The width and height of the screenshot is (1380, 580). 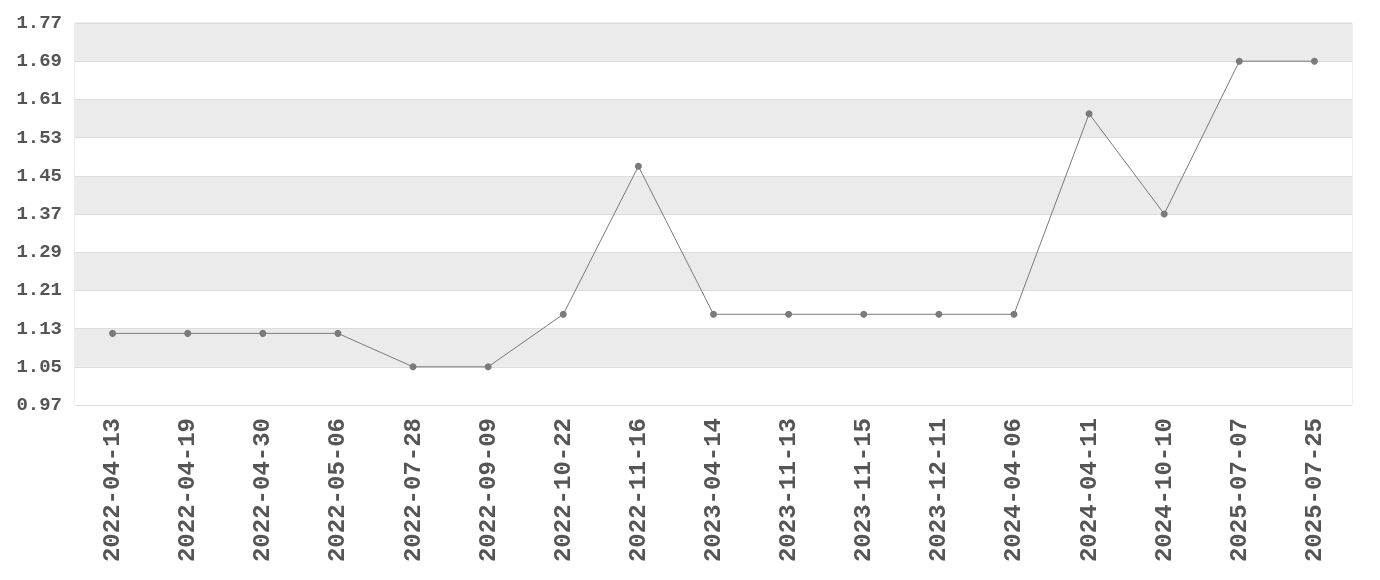 I want to click on y-tick-label: 0.97, so click(x=39, y=405).